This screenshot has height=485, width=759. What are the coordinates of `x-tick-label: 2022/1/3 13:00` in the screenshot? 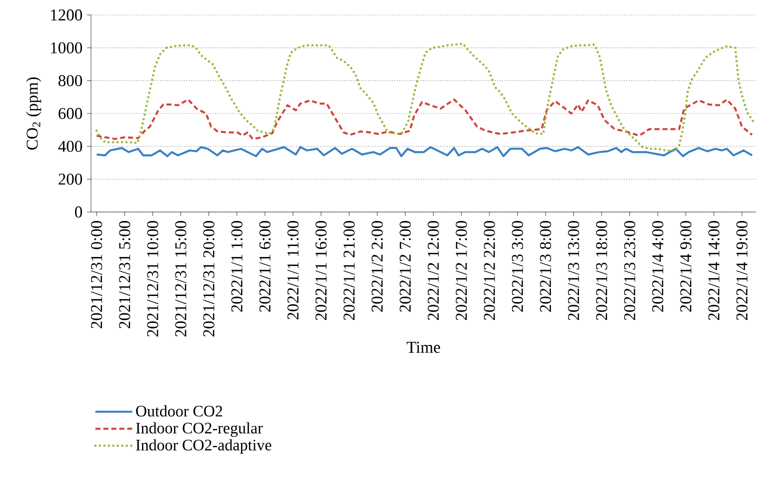 It's located at (574, 270).